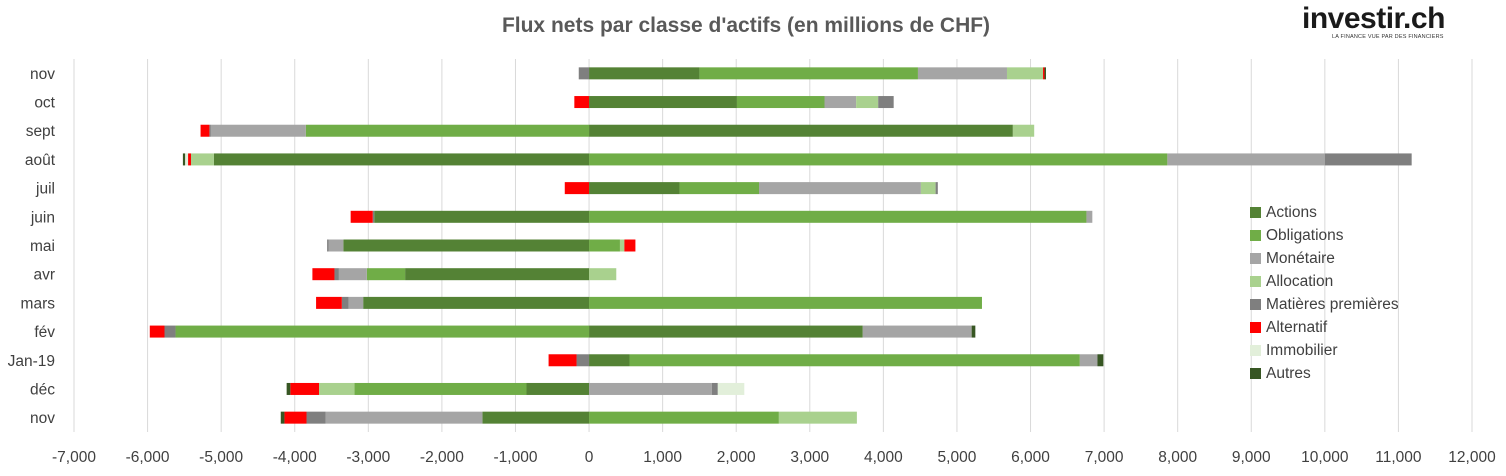 The width and height of the screenshot is (1506, 476). Describe the element at coordinates (1324, 350) in the screenshot. I see `legend-item: Immobilier` at that location.